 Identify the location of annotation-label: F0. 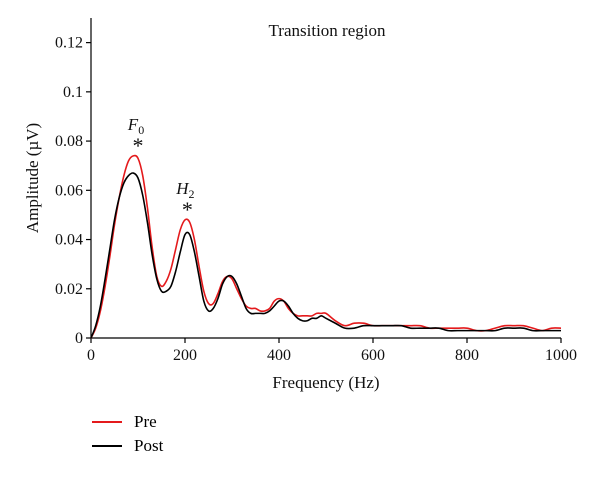
(135, 126).